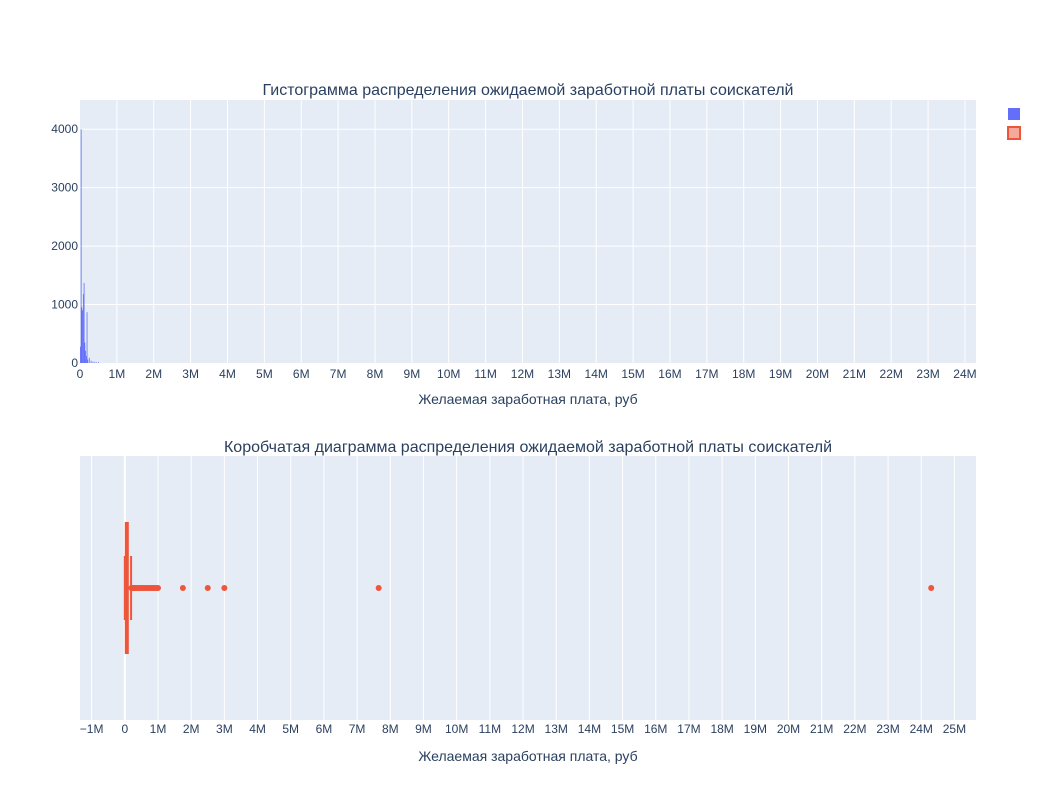 The image size is (1056, 800). Describe the element at coordinates (755, 729) in the screenshot. I see `boxplot-x-tick-label: 19M` at that location.